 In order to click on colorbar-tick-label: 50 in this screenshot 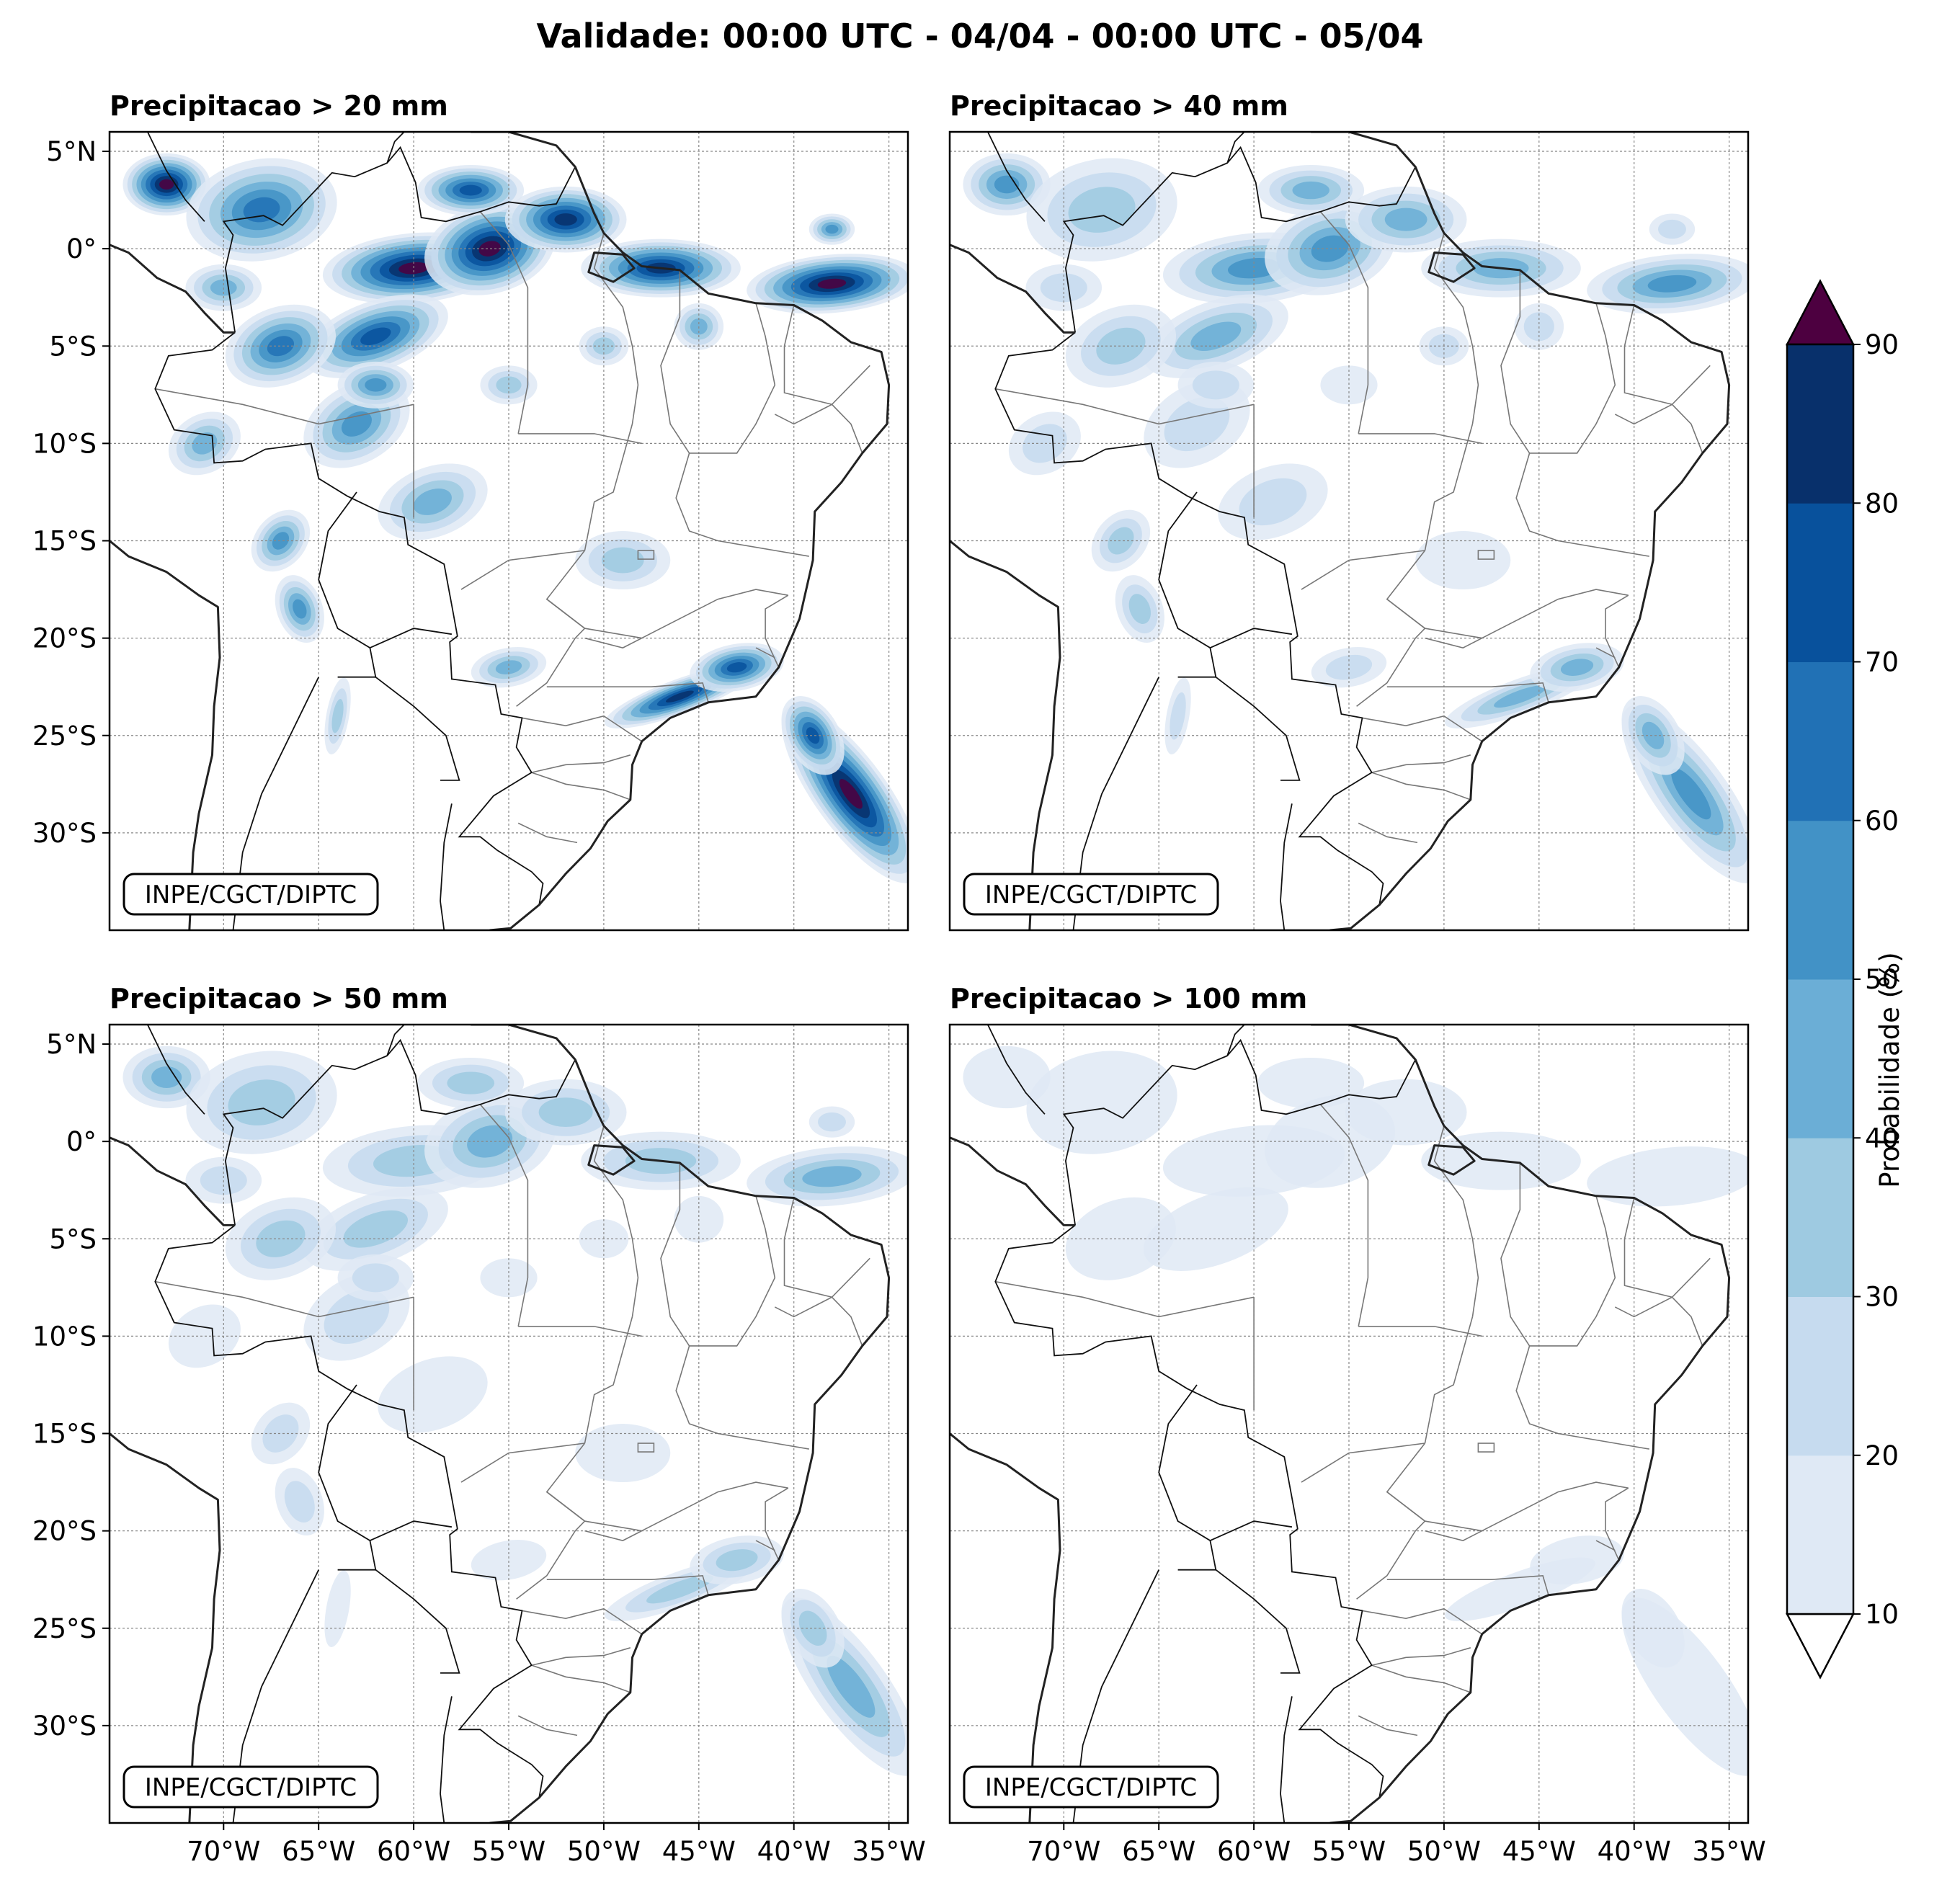, I will do `click(1882, 979)`.